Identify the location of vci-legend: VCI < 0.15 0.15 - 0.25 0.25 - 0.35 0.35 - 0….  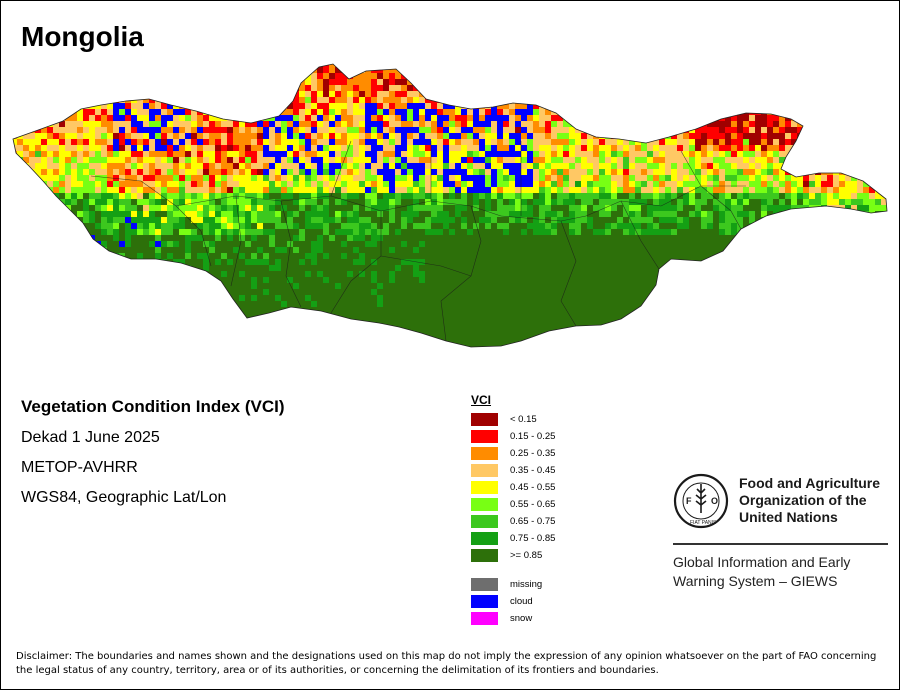
(513, 510).